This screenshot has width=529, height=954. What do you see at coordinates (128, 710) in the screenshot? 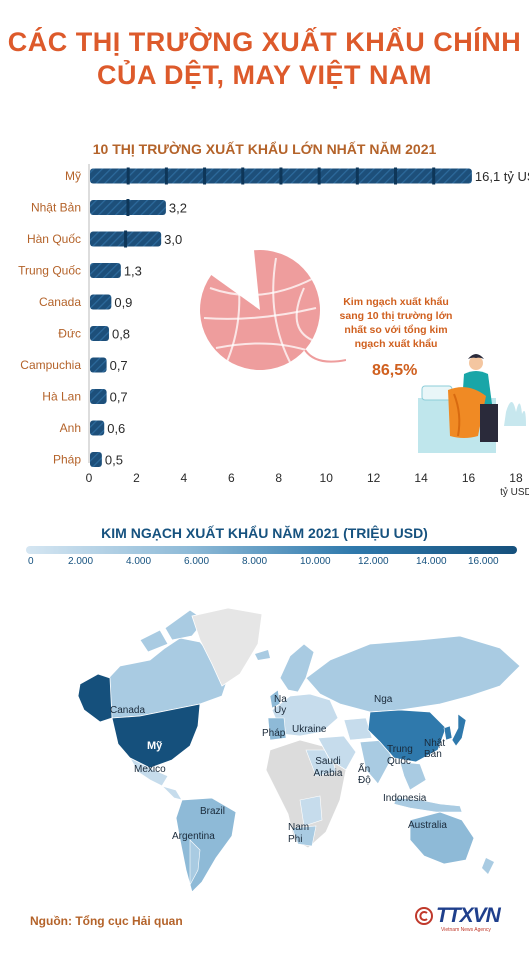
I see `map-label-canada: Canada` at bounding box center [128, 710].